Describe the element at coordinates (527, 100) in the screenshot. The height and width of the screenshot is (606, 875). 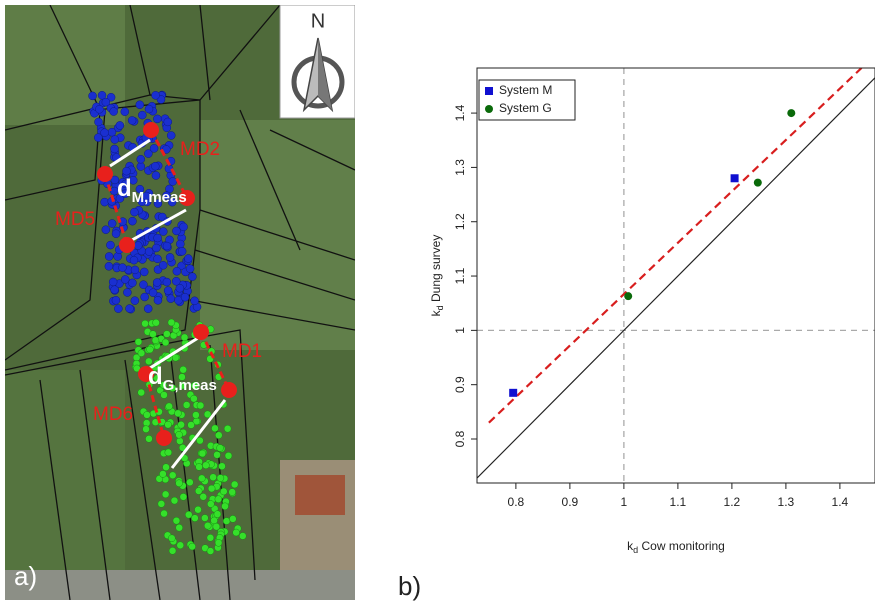
I see `legend: System M System G` at that location.